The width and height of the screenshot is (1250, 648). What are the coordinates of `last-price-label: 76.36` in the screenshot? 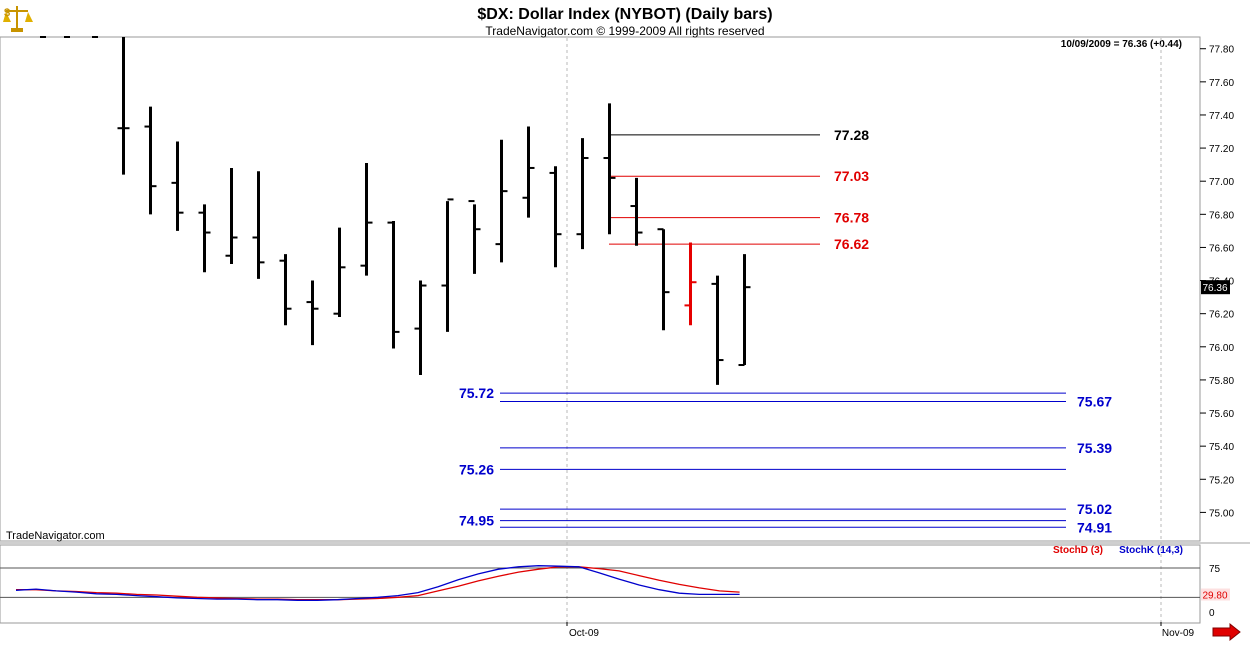 It's located at (1214, 288).